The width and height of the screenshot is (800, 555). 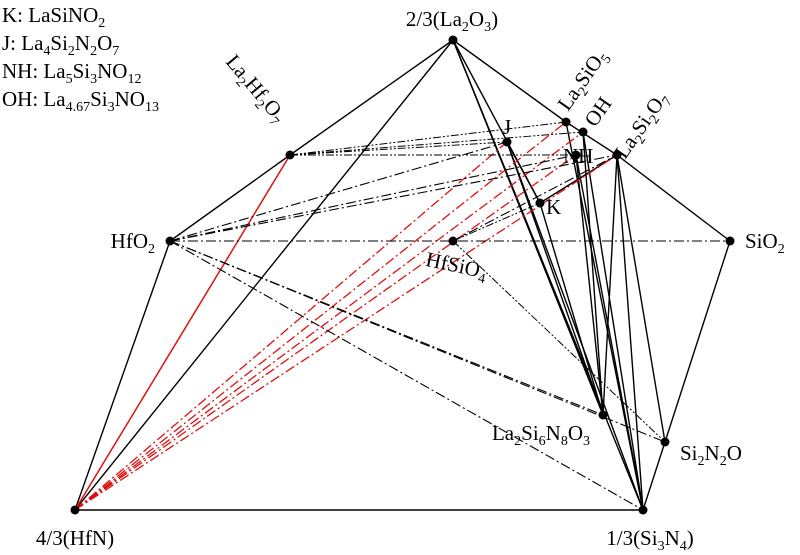 What do you see at coordinates (237, 66) in the screenshot?
I see `label-part: La` at bounding box center [237, 66].